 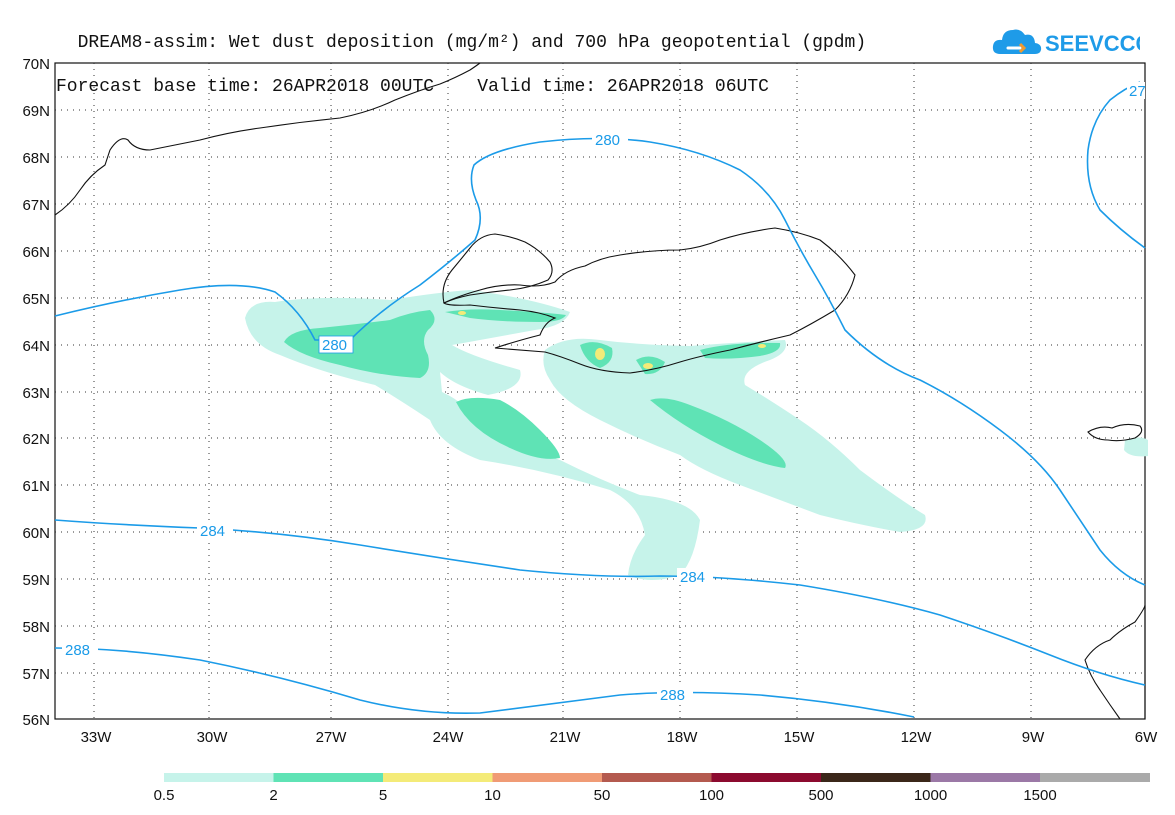 I want to click on lat-label: 69N, so click(x=36, y=111).